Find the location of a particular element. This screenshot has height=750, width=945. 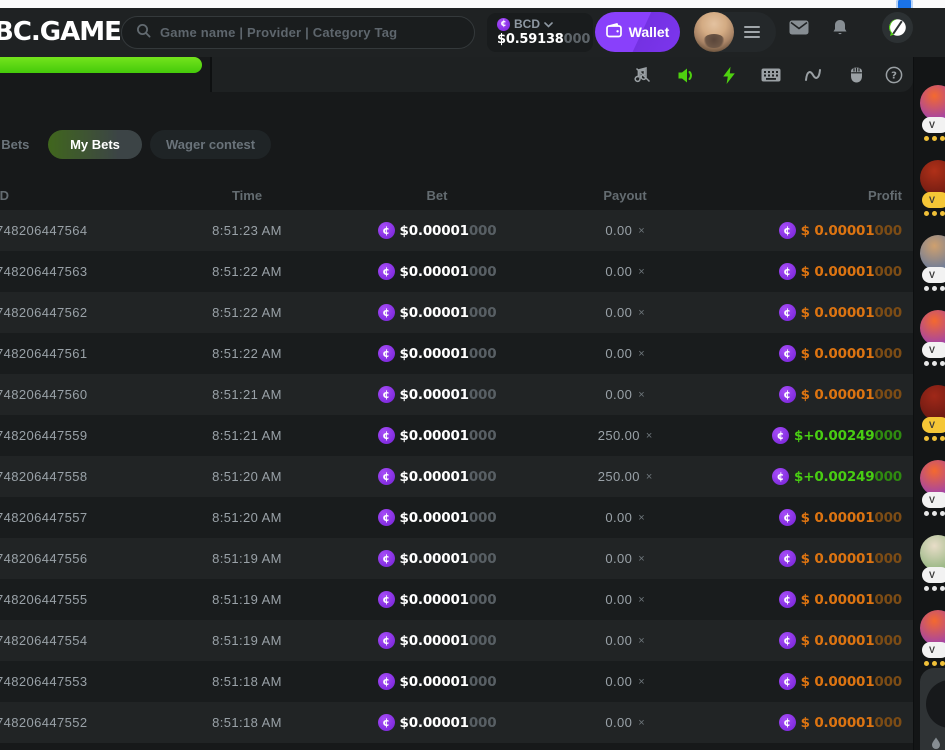

game-rail: V V V V V V V V is located at coordinates (929, 403).